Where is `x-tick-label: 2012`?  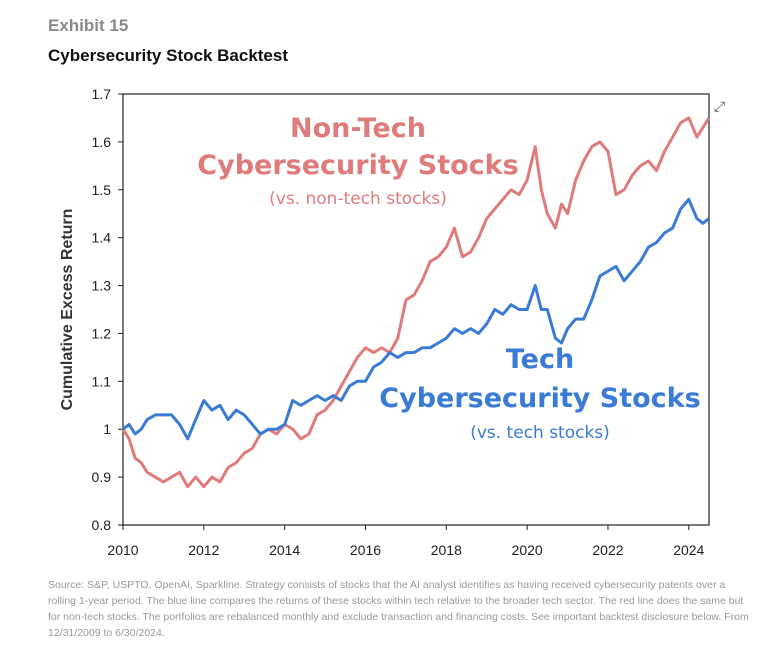 x-tick-label: 2012 is located at coordinates (203, 550).